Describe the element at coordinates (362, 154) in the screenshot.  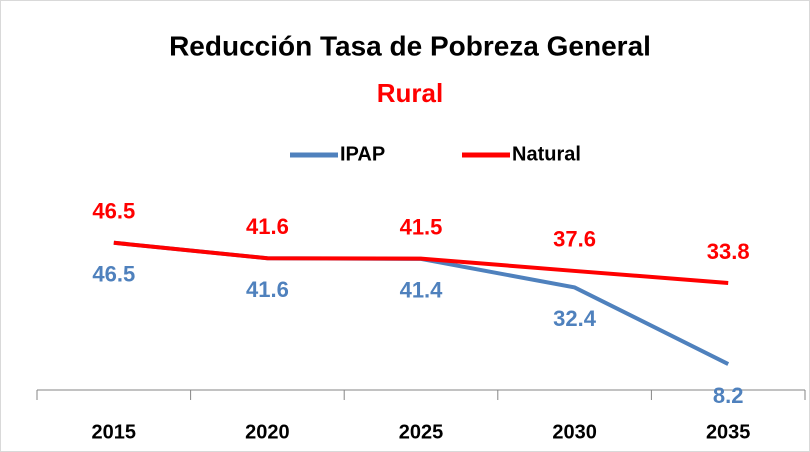
I see `legend-label: IPAP` at that location.